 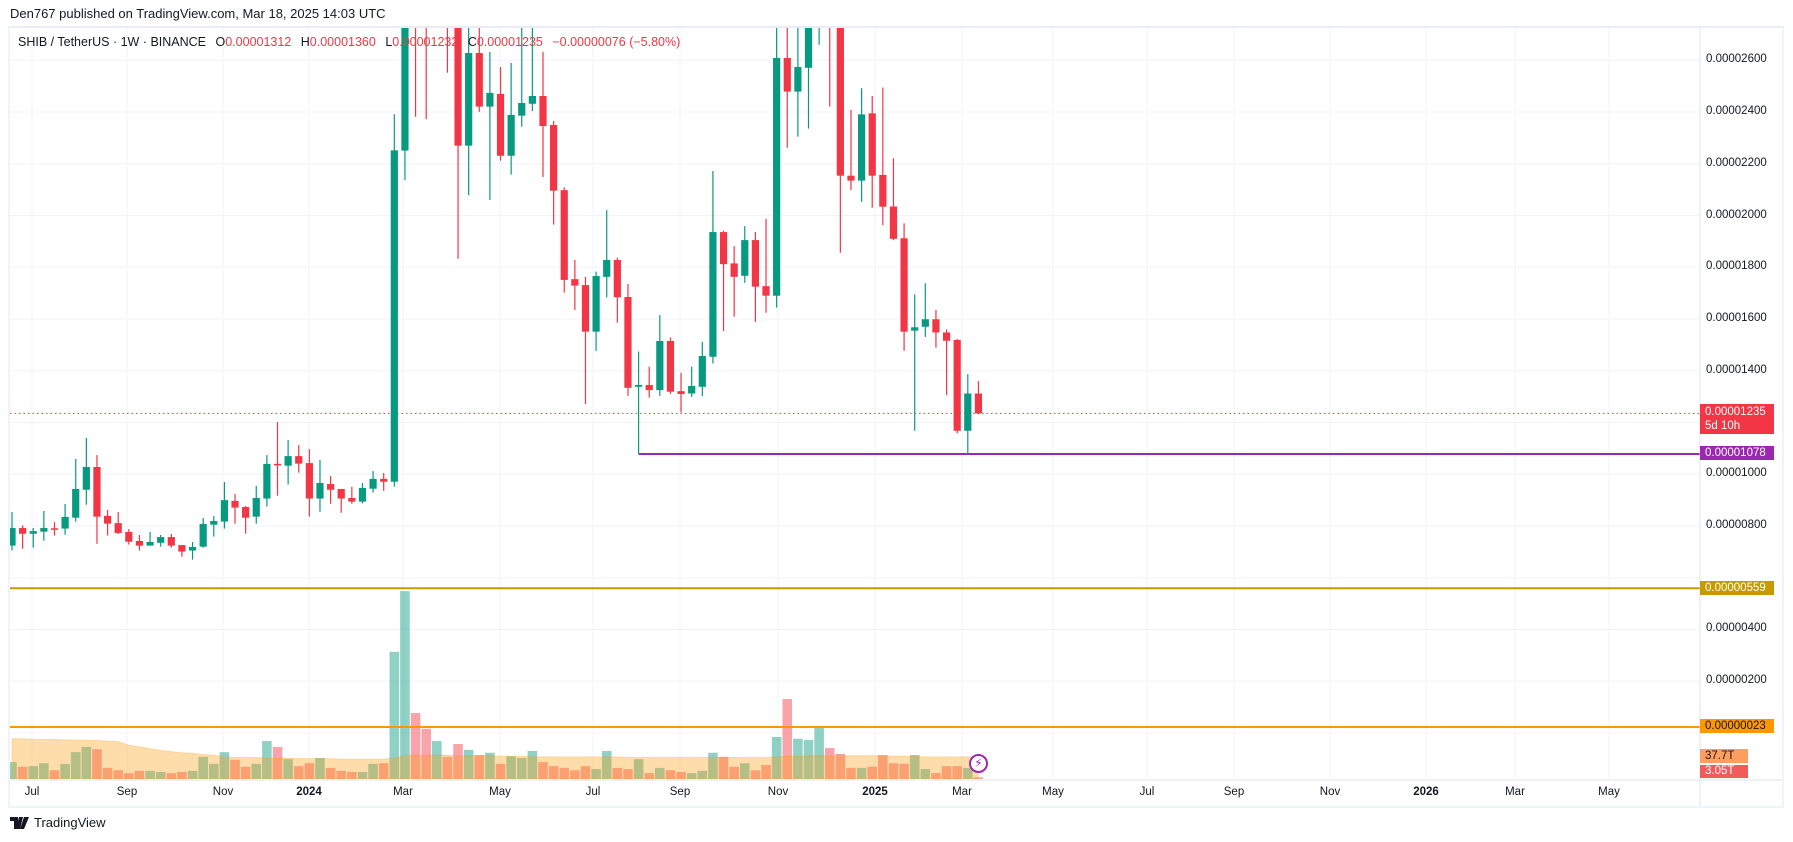 I want to click on close-key: C, so click(x=472, y=42).